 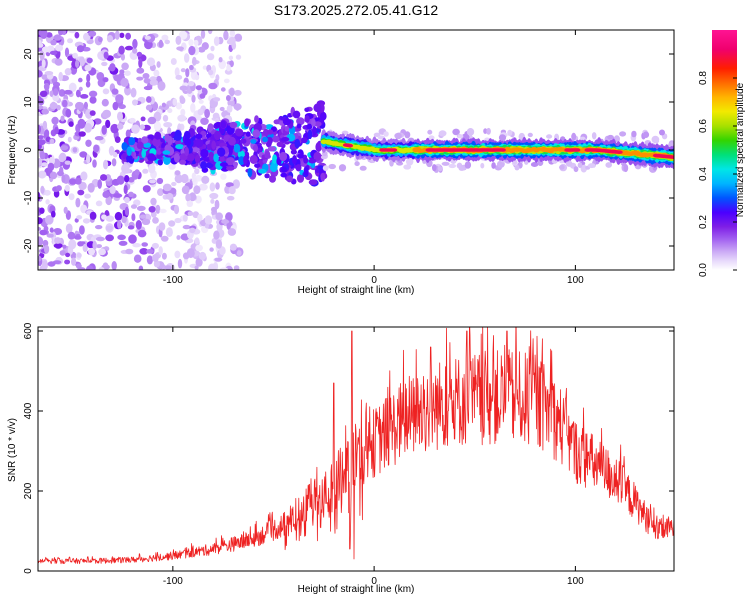 What do you see at coordinates (356, 10) in the screenshot?
I see `figure-title: S173.2025.272.05.41.G12` at bounding box center [356, 10].